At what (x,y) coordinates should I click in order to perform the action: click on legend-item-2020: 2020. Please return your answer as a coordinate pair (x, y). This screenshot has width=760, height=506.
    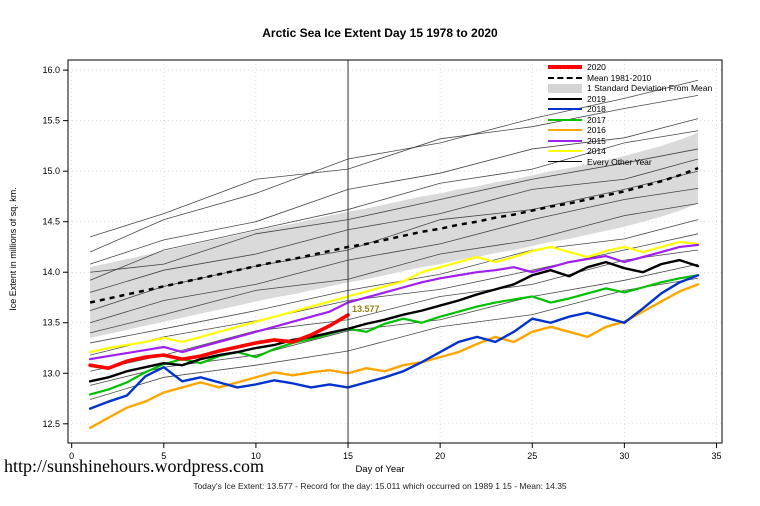
    Looking at the image, I should click on (634, 67).